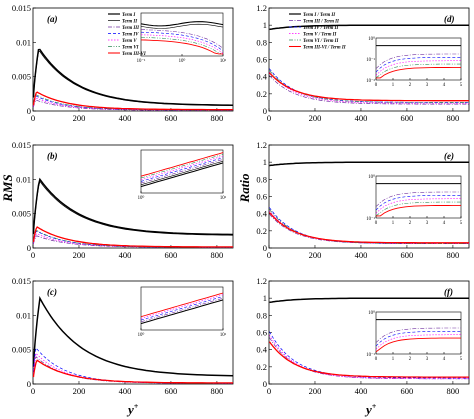 The image size is (474, 419). What do you see at coordinates (370, 81) in the screenshot?
I see `inset-y-tick-label: 10⁻²` at bounding box center [370, 81].